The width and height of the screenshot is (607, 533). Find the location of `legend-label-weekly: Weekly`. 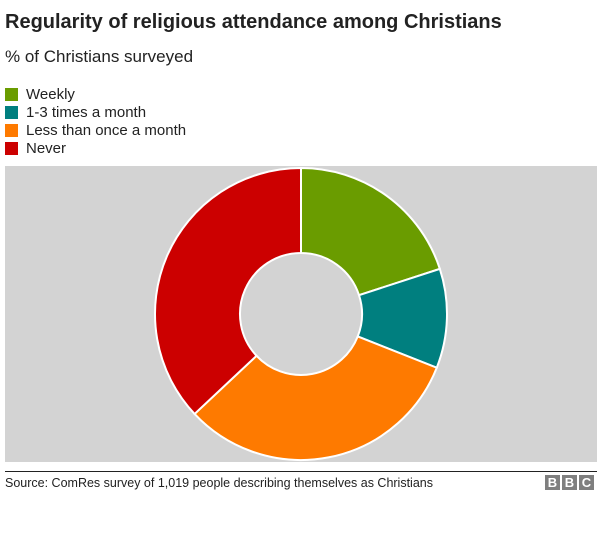

legend-label-weekly: Weekly is located at coordinates (50, 94).